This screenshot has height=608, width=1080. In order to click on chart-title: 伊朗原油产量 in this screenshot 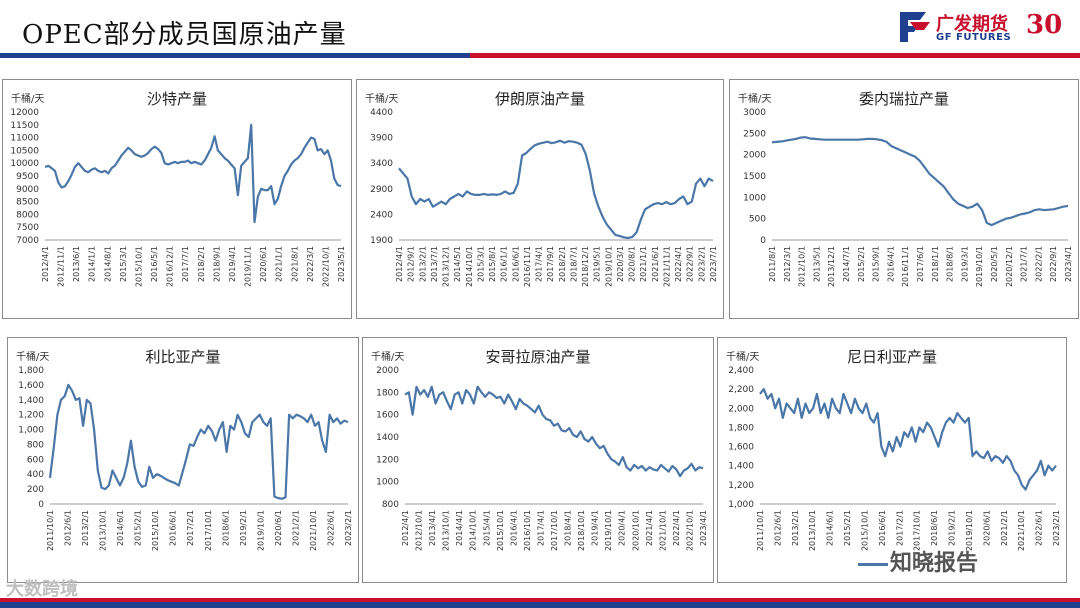, I will do `click(539, 99)`.